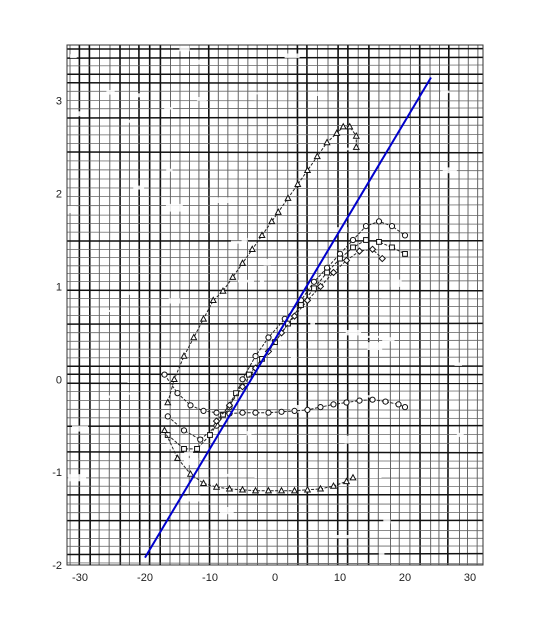 The image size is (534, 631). Describe the element at coordinates (275, 578) in the screenshot. I see `x-tick-label: 0` at that location.